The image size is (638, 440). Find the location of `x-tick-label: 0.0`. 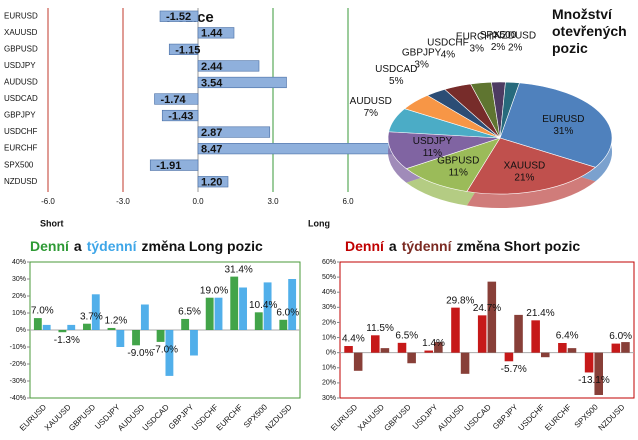

x-tick-label: 0.0 is located at coordinates (198, 201).